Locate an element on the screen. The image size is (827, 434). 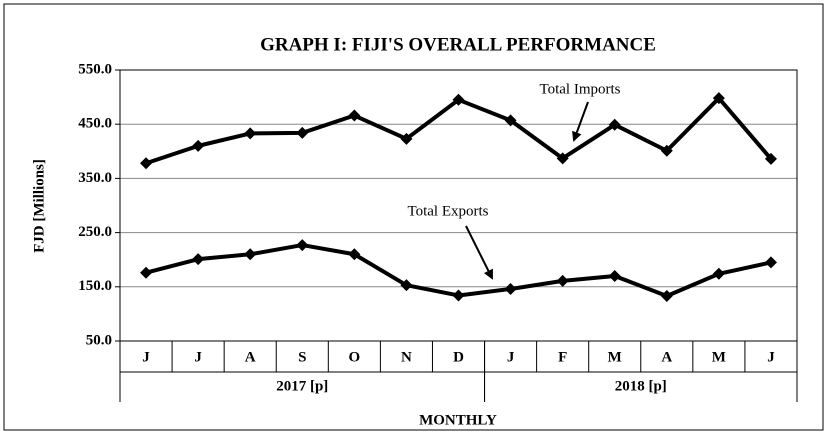
y-tick-label: 150.0 is located at coordinates (95, 286).